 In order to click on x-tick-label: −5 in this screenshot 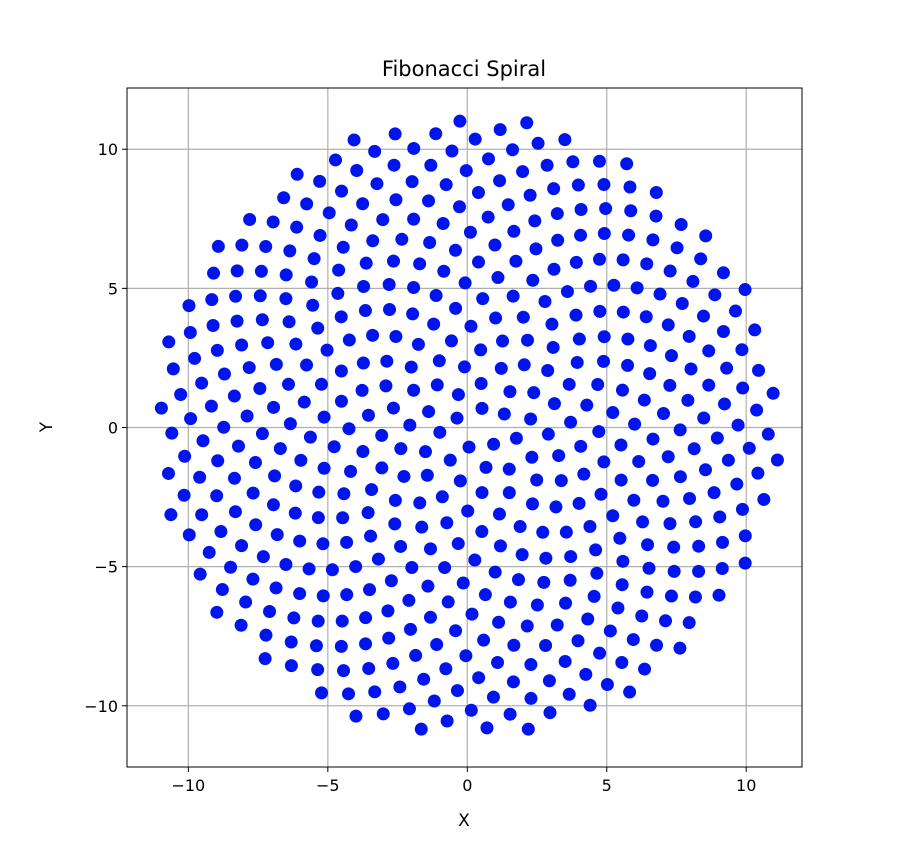, I will do `click(328, 785)`.